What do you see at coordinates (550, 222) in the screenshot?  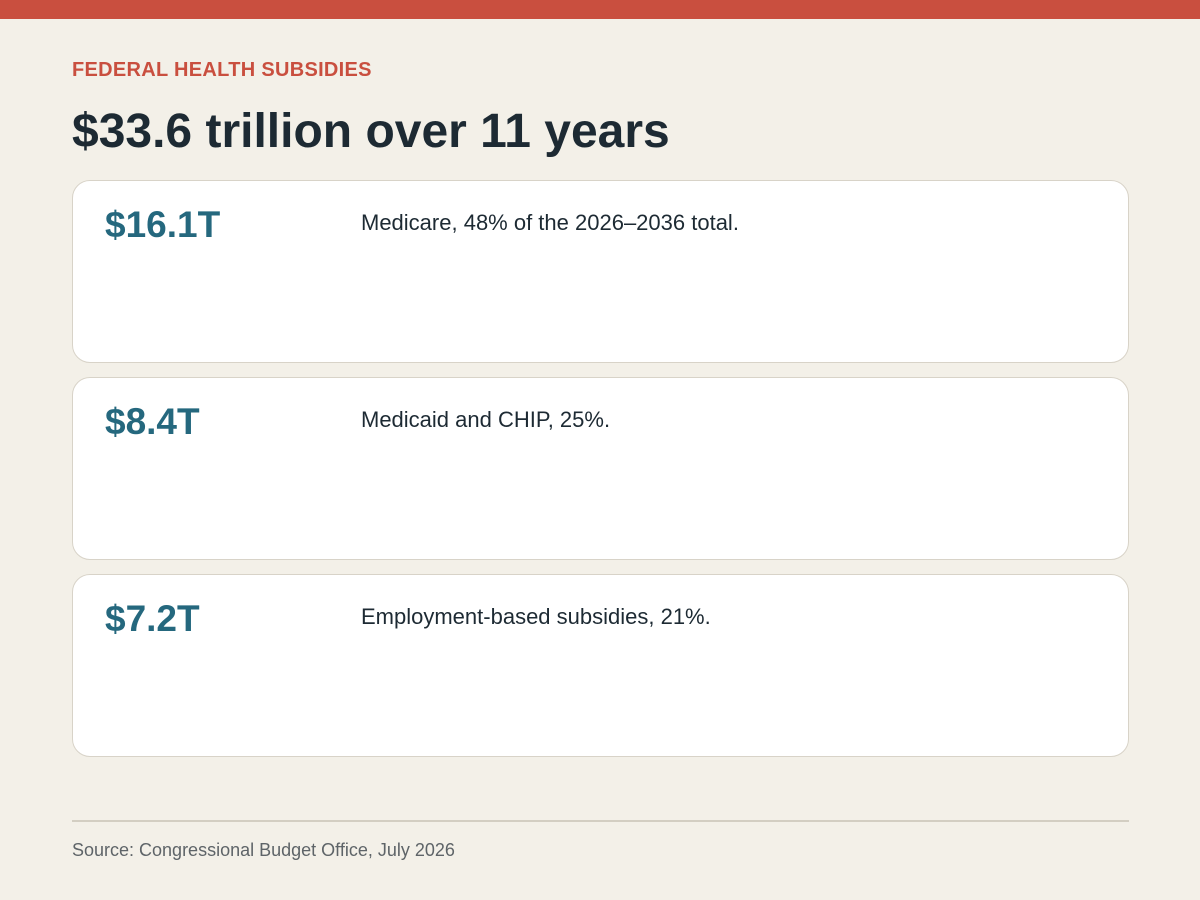 I see `stat-card-description: Medicare, 48% of the 2026–2036 total.` at bounding box center [550, 222].